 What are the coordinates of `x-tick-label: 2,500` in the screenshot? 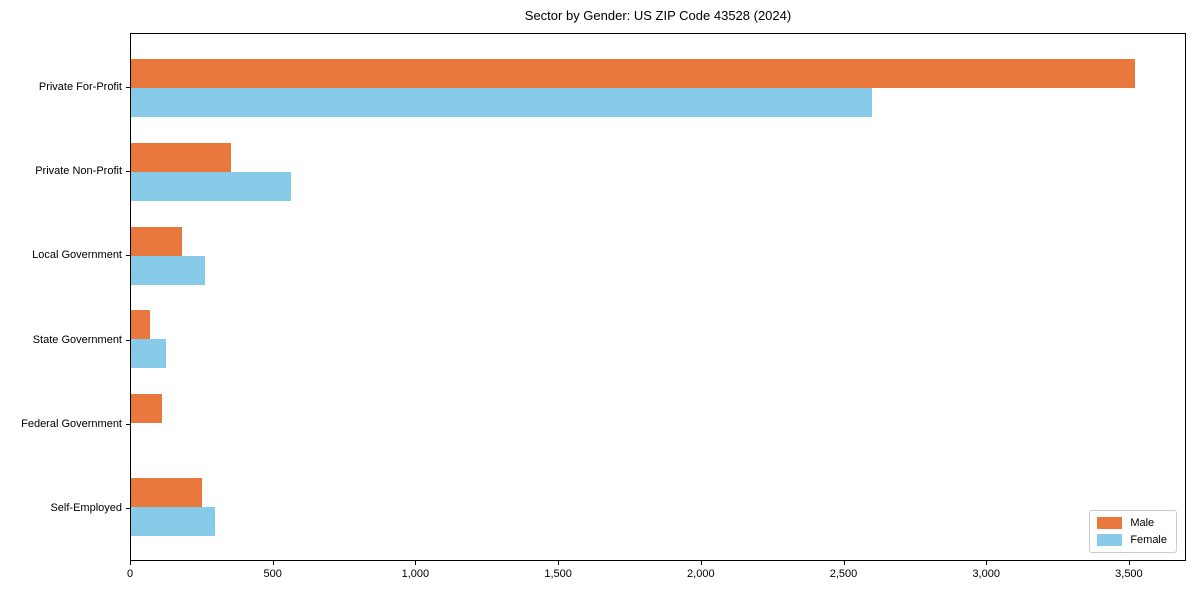 It's located at (843, 574).